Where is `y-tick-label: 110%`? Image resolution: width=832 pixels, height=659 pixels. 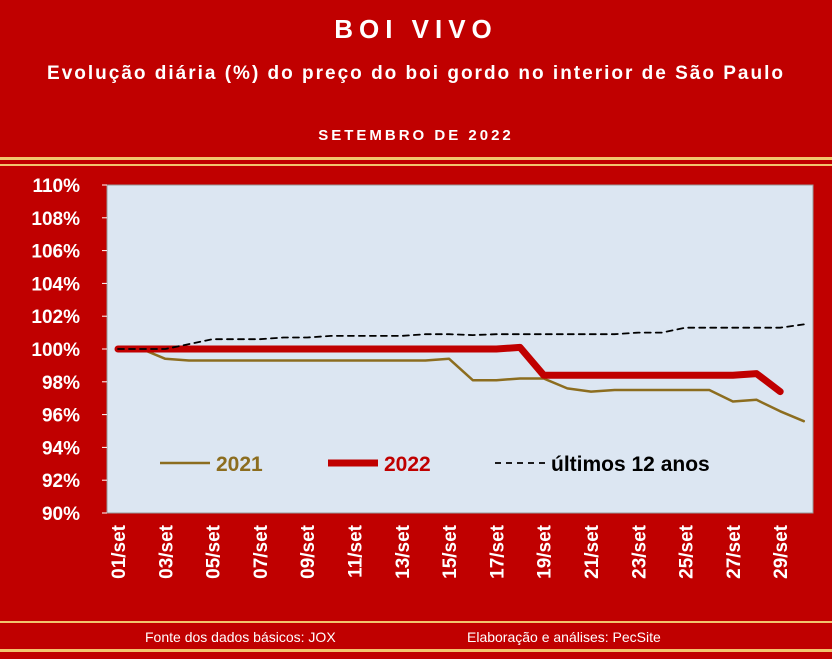 y-tick-label: 110% is located at coordinates (56, 186).